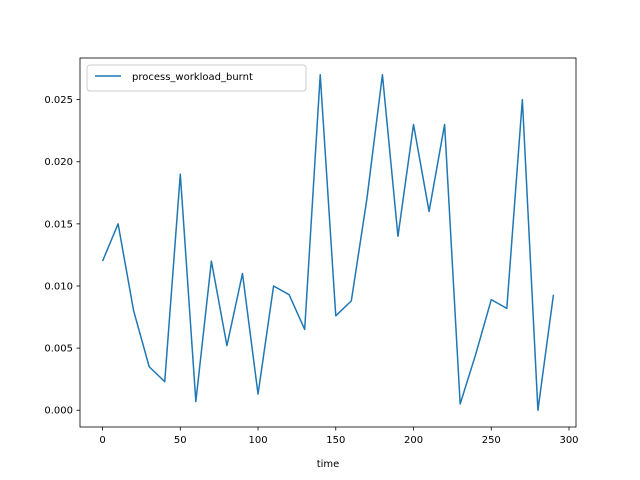 The image size is (640, 480). I want to click on y-tick-label: 0.000, so click(58, 411).